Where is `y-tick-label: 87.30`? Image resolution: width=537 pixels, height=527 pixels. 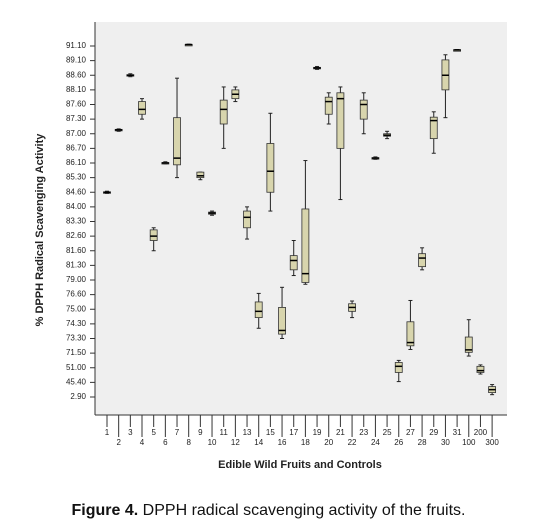
y-tick-label: 87.30 is located at coordinates (76, 118).